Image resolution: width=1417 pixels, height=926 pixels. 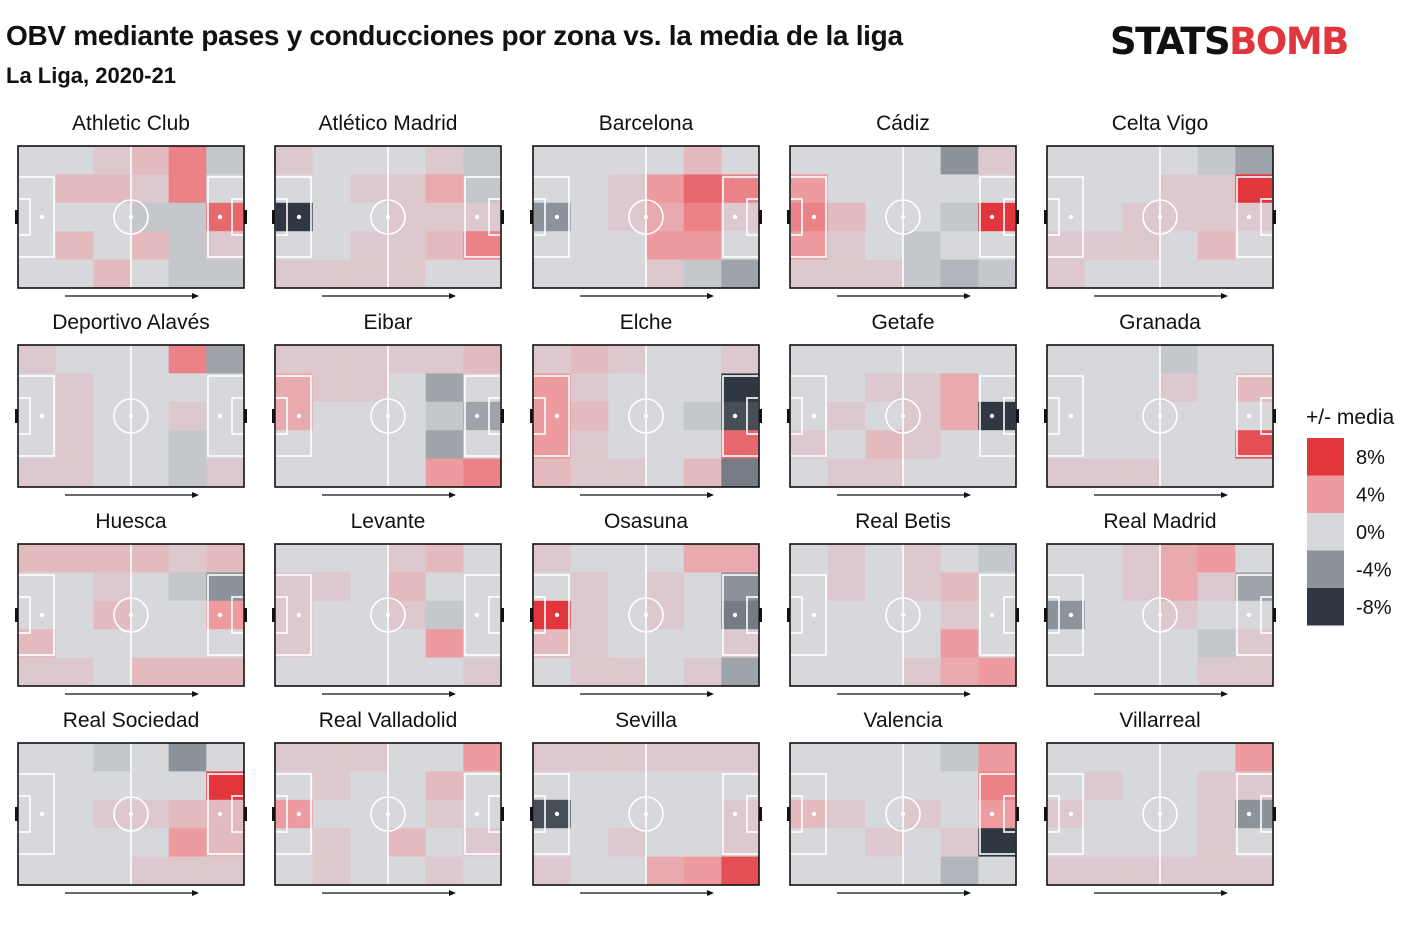 I want to click on pitch-panel: Atlético Madrid, so click(x=388, y=205).